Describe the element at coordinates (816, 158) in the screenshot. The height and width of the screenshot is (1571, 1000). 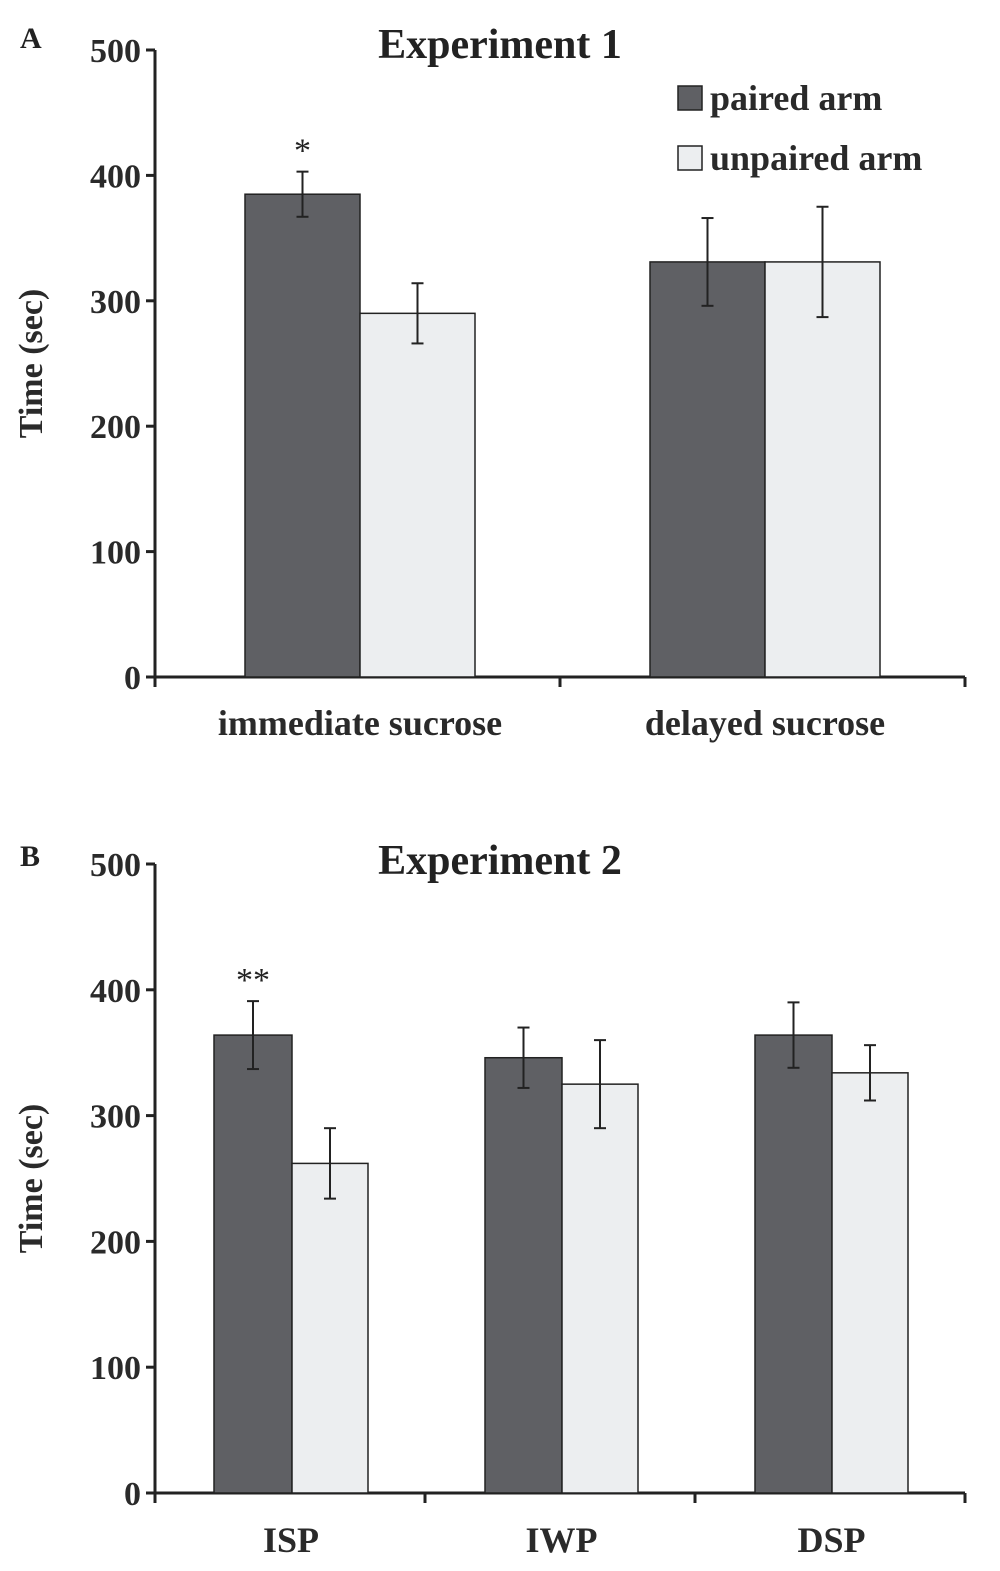
I see `legend-label: unpaired arm` at that location.